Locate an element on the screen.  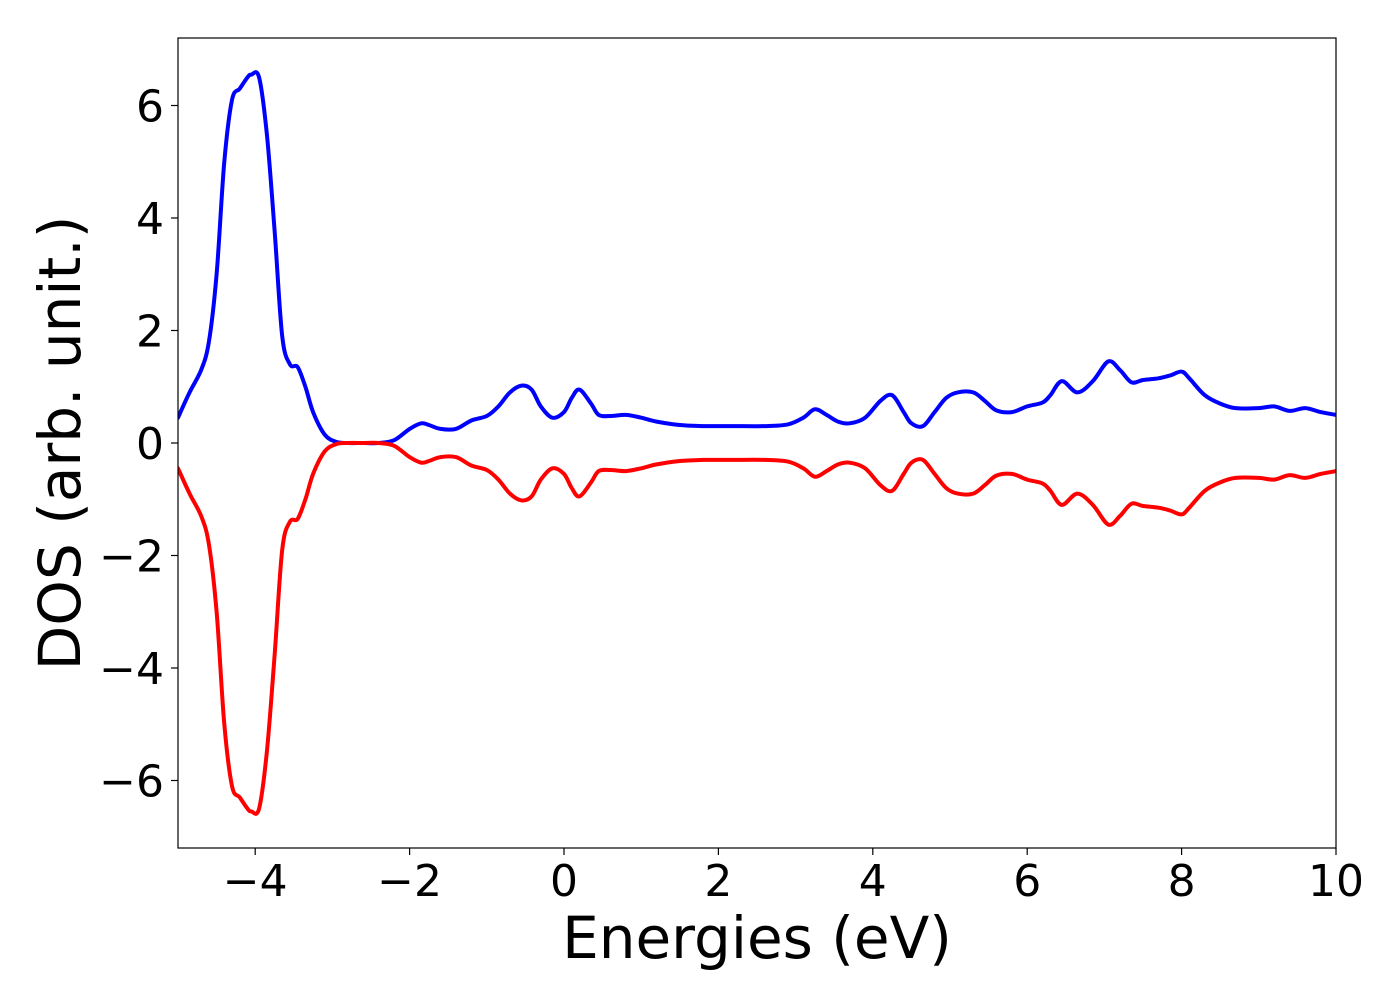
x-tick-label: 2 is located at coordinates (718, 881).